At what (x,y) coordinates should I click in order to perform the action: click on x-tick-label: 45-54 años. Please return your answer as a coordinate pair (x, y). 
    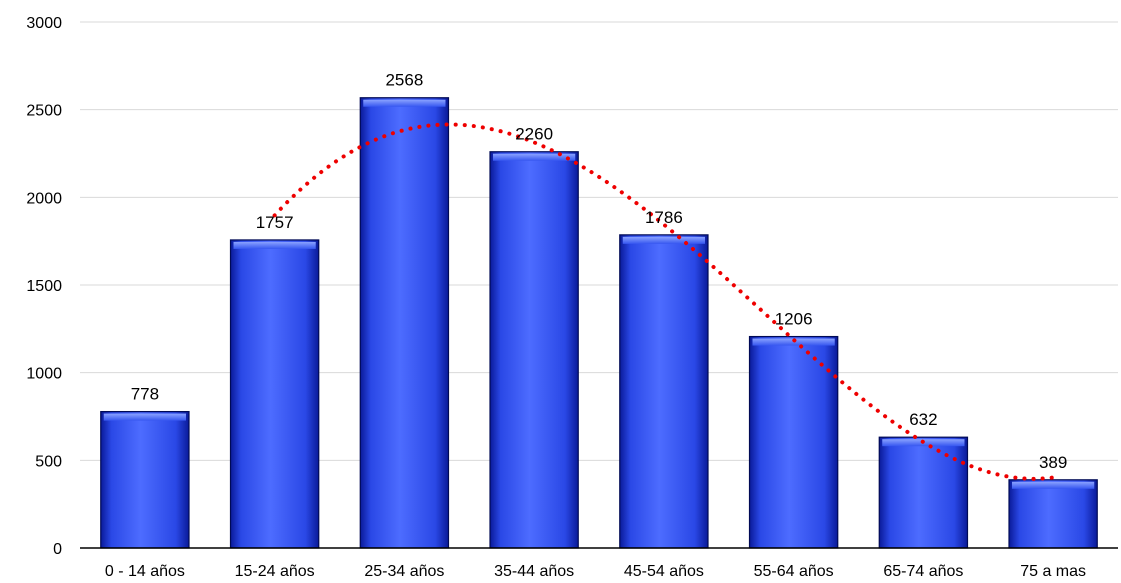
    Looking at the image, I should click on (664, 571).